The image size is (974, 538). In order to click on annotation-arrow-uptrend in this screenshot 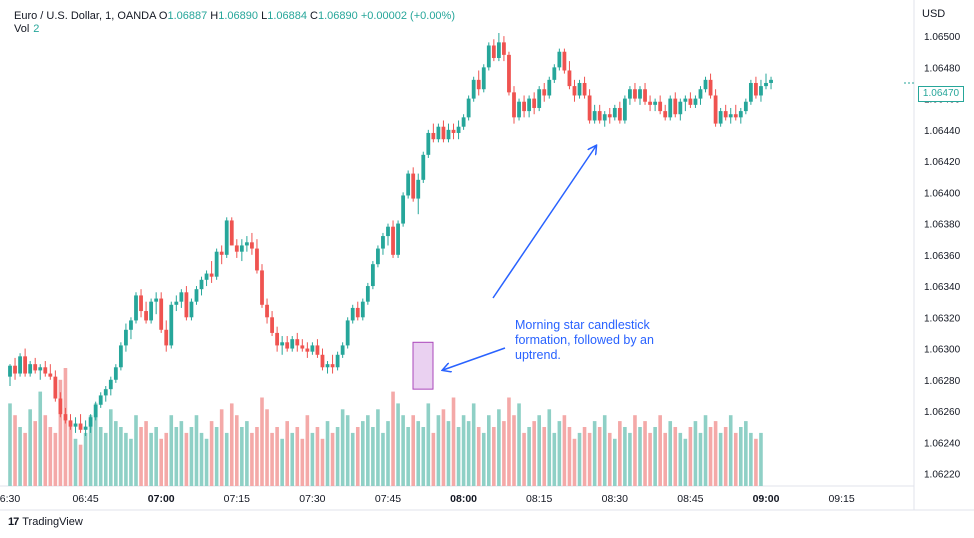, I will do `click(544, 222)`.